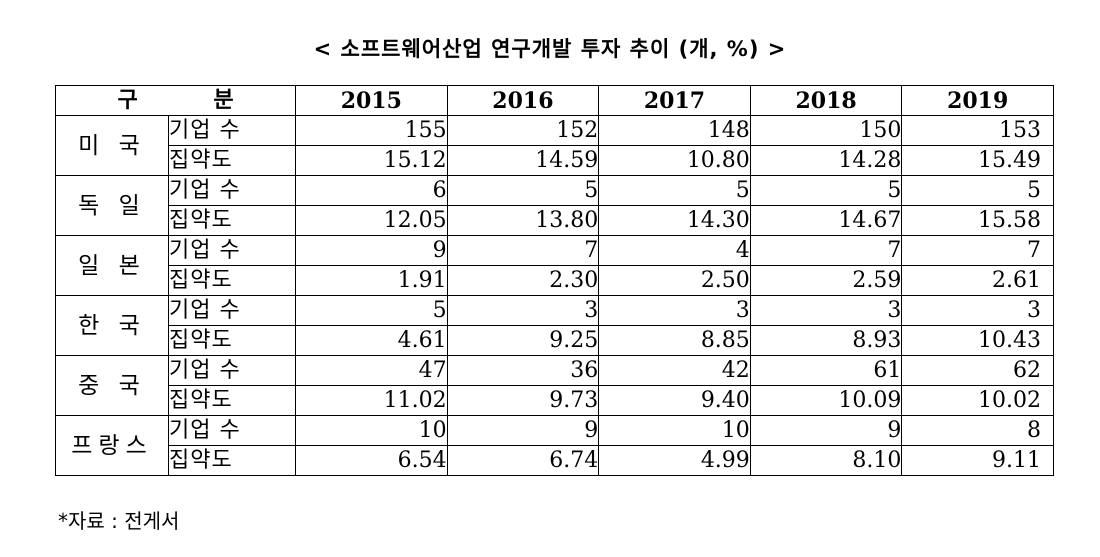 This screenshot has width=1100, height=557. What do you see at coordinates (977, 130) in the screenshot?
I see `value-cell: 153` at bounding box center [977, 130].